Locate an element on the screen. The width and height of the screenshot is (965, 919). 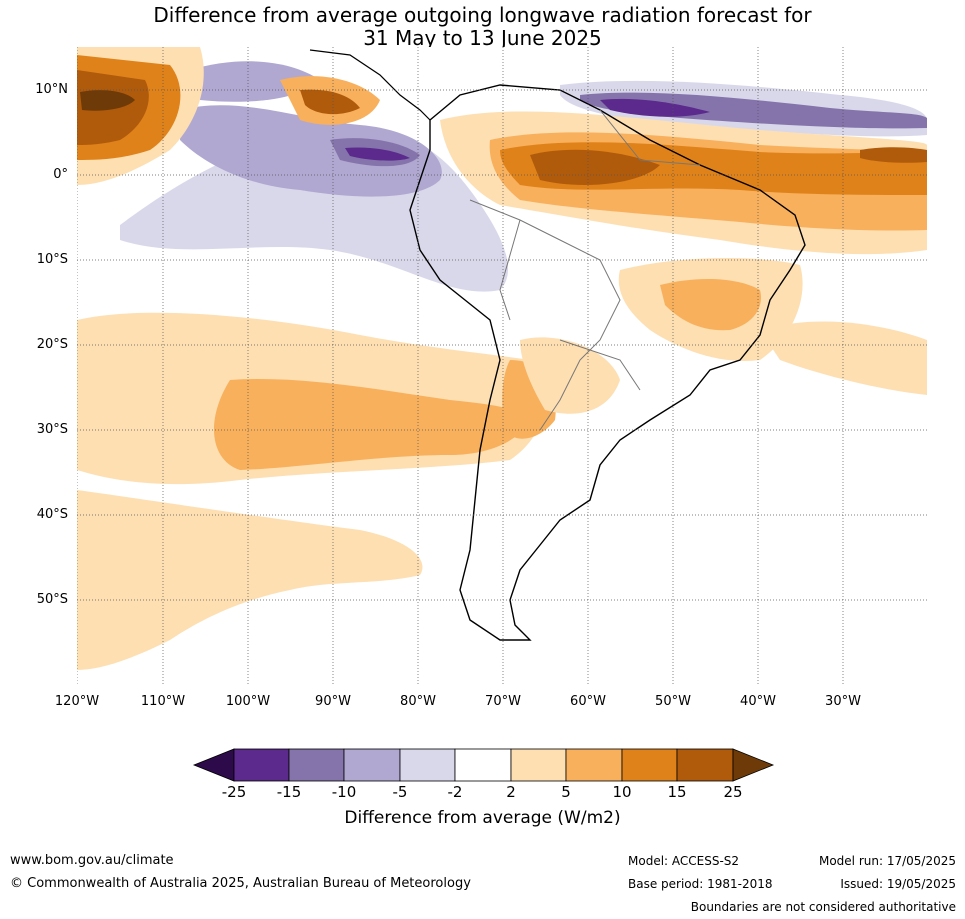
colorbar-tick: 25 is located at coordinates (733, 792).